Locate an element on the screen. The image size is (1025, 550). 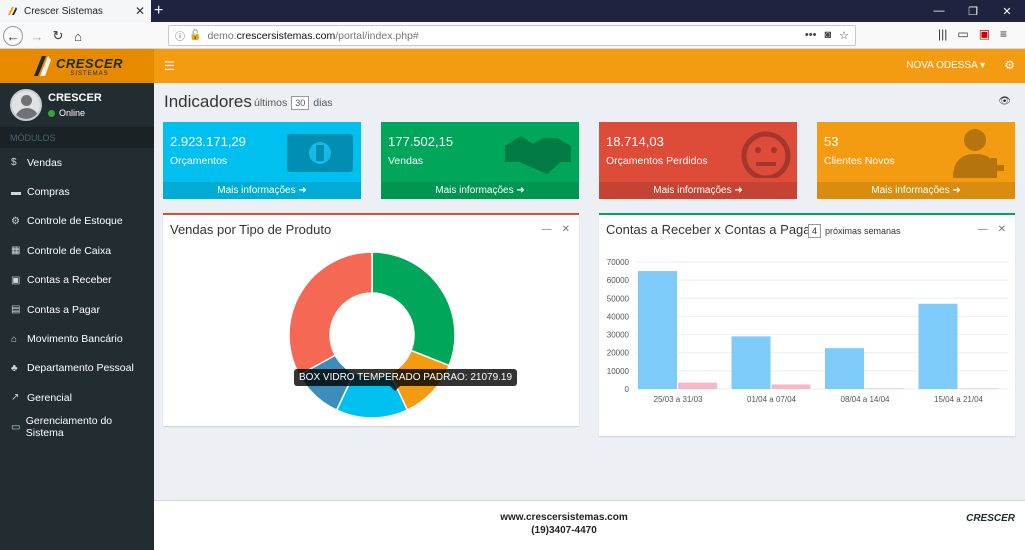
url-host: crescersistemas.com is located at coordinates (286, 35).